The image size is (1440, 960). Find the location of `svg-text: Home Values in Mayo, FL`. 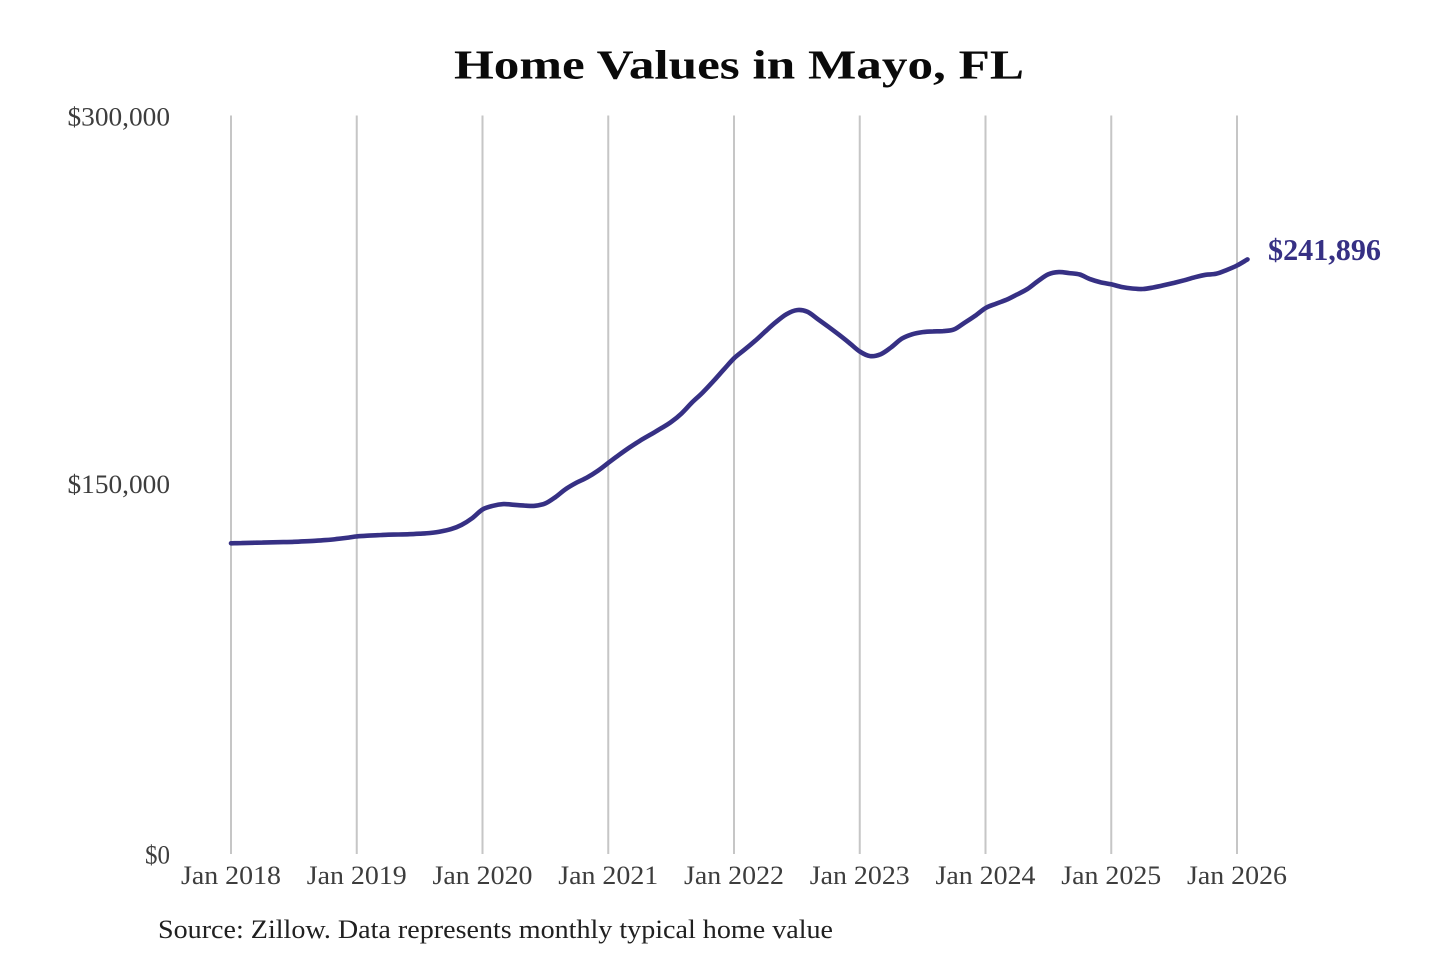

svg-text: Home Values in Mayo, FL is located at coordinates (739, 65).